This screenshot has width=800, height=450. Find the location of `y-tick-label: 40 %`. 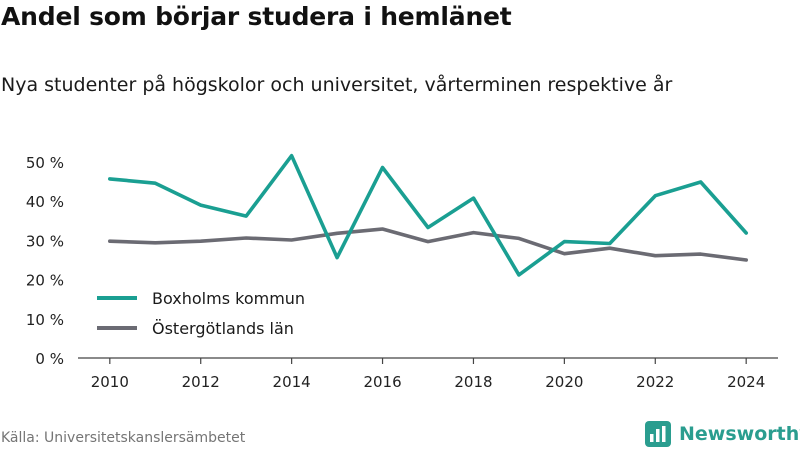

y-tick-label: 40 % is located at coordinates (45, 202).